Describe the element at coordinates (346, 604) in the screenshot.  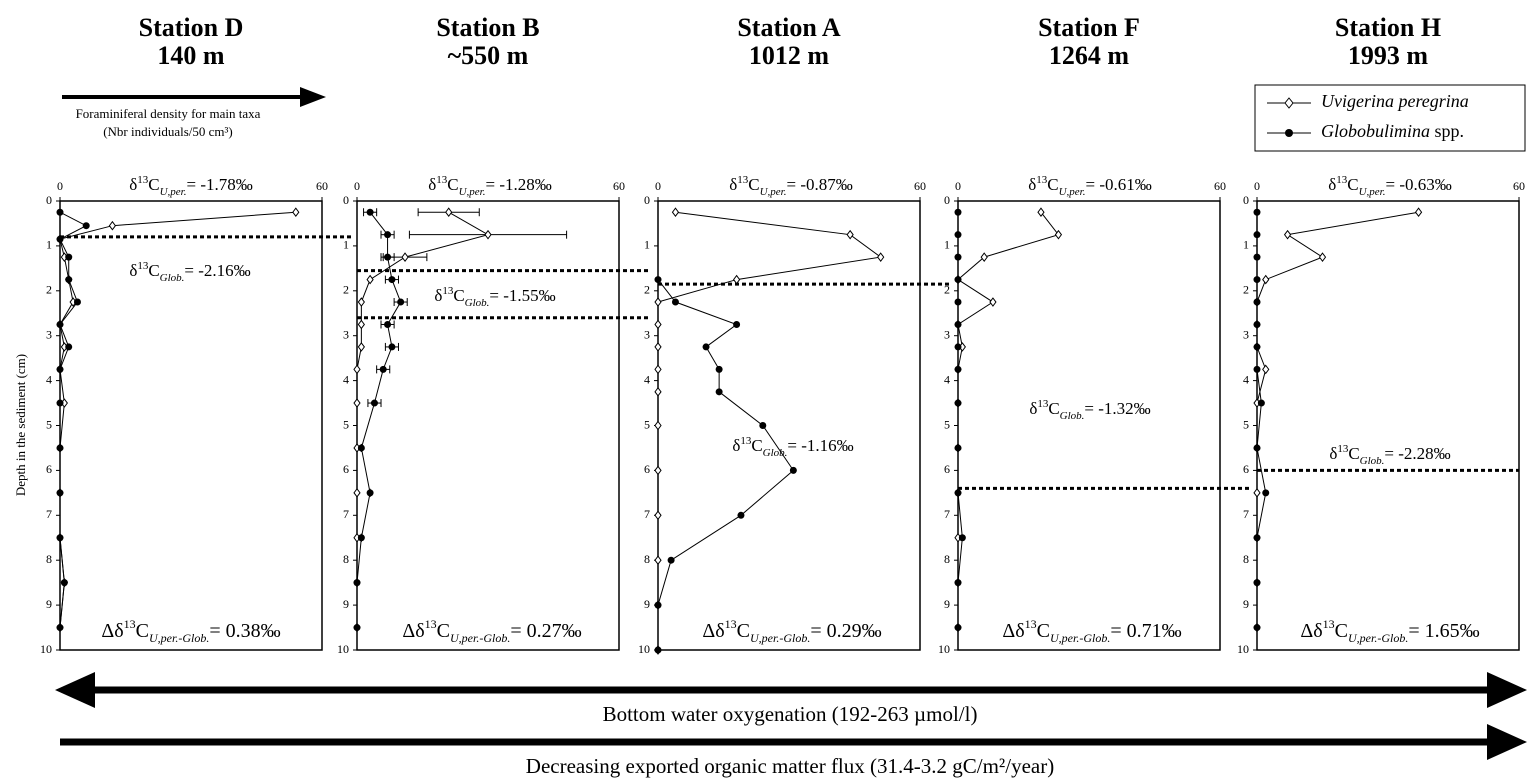
I see `y-tick-label: 9` at that location.